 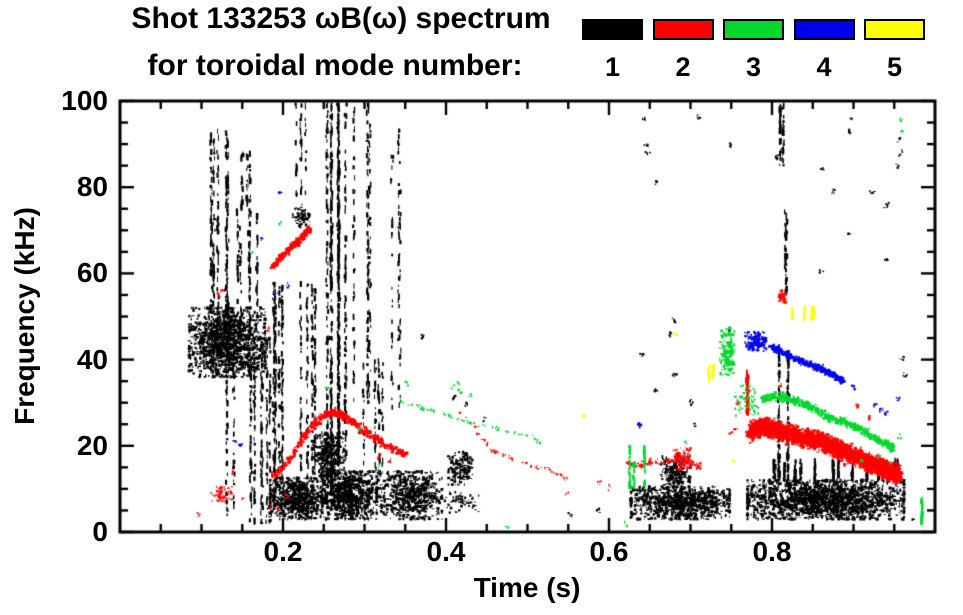 I want to click on y-tick-label: 60, so click(x=92, y=273).